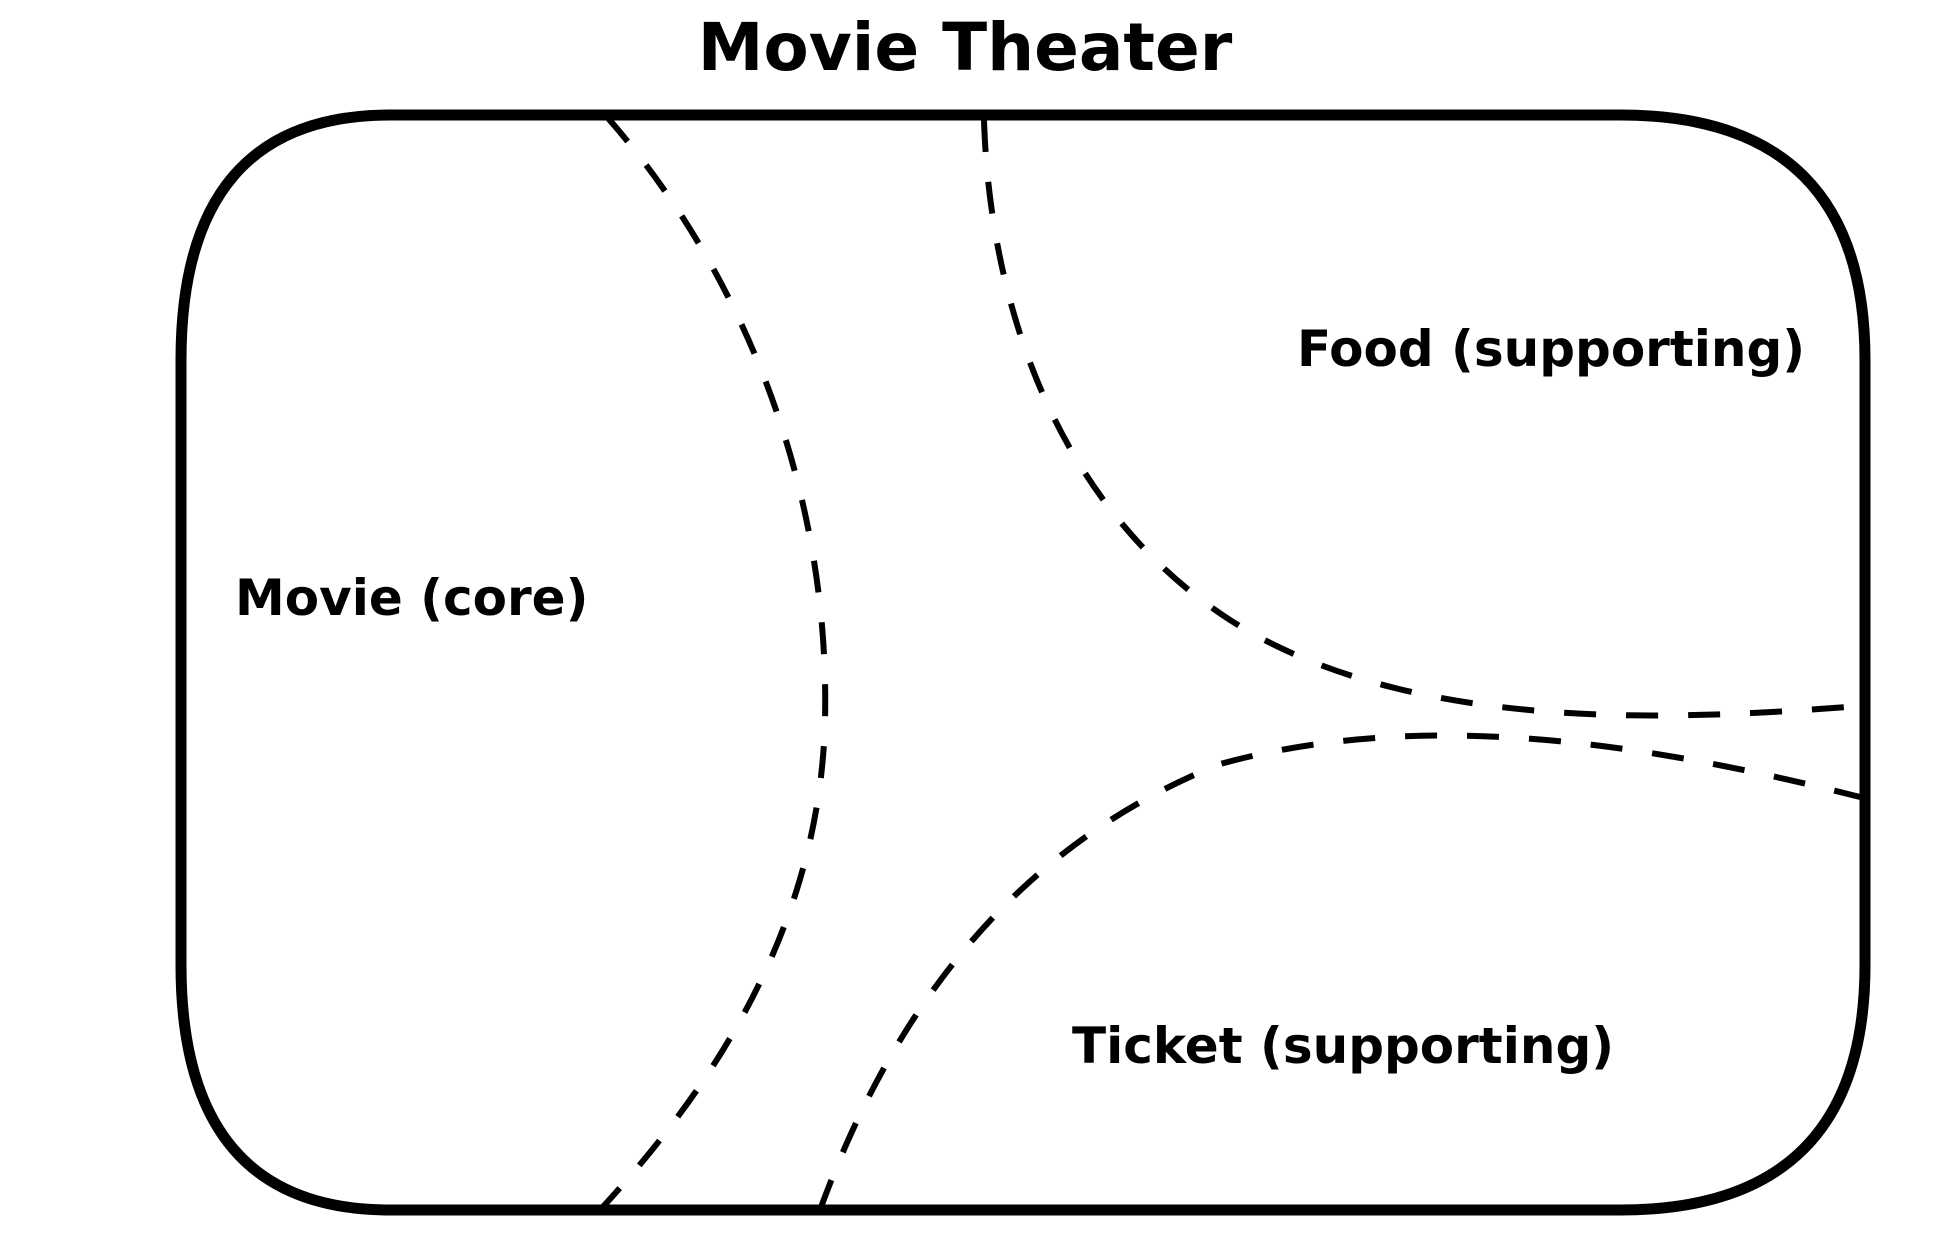 The width and height of the screenshot is (1946, 1254). I want to click on region-label-food-supporting: Food (supporting), so click(1551, 349).